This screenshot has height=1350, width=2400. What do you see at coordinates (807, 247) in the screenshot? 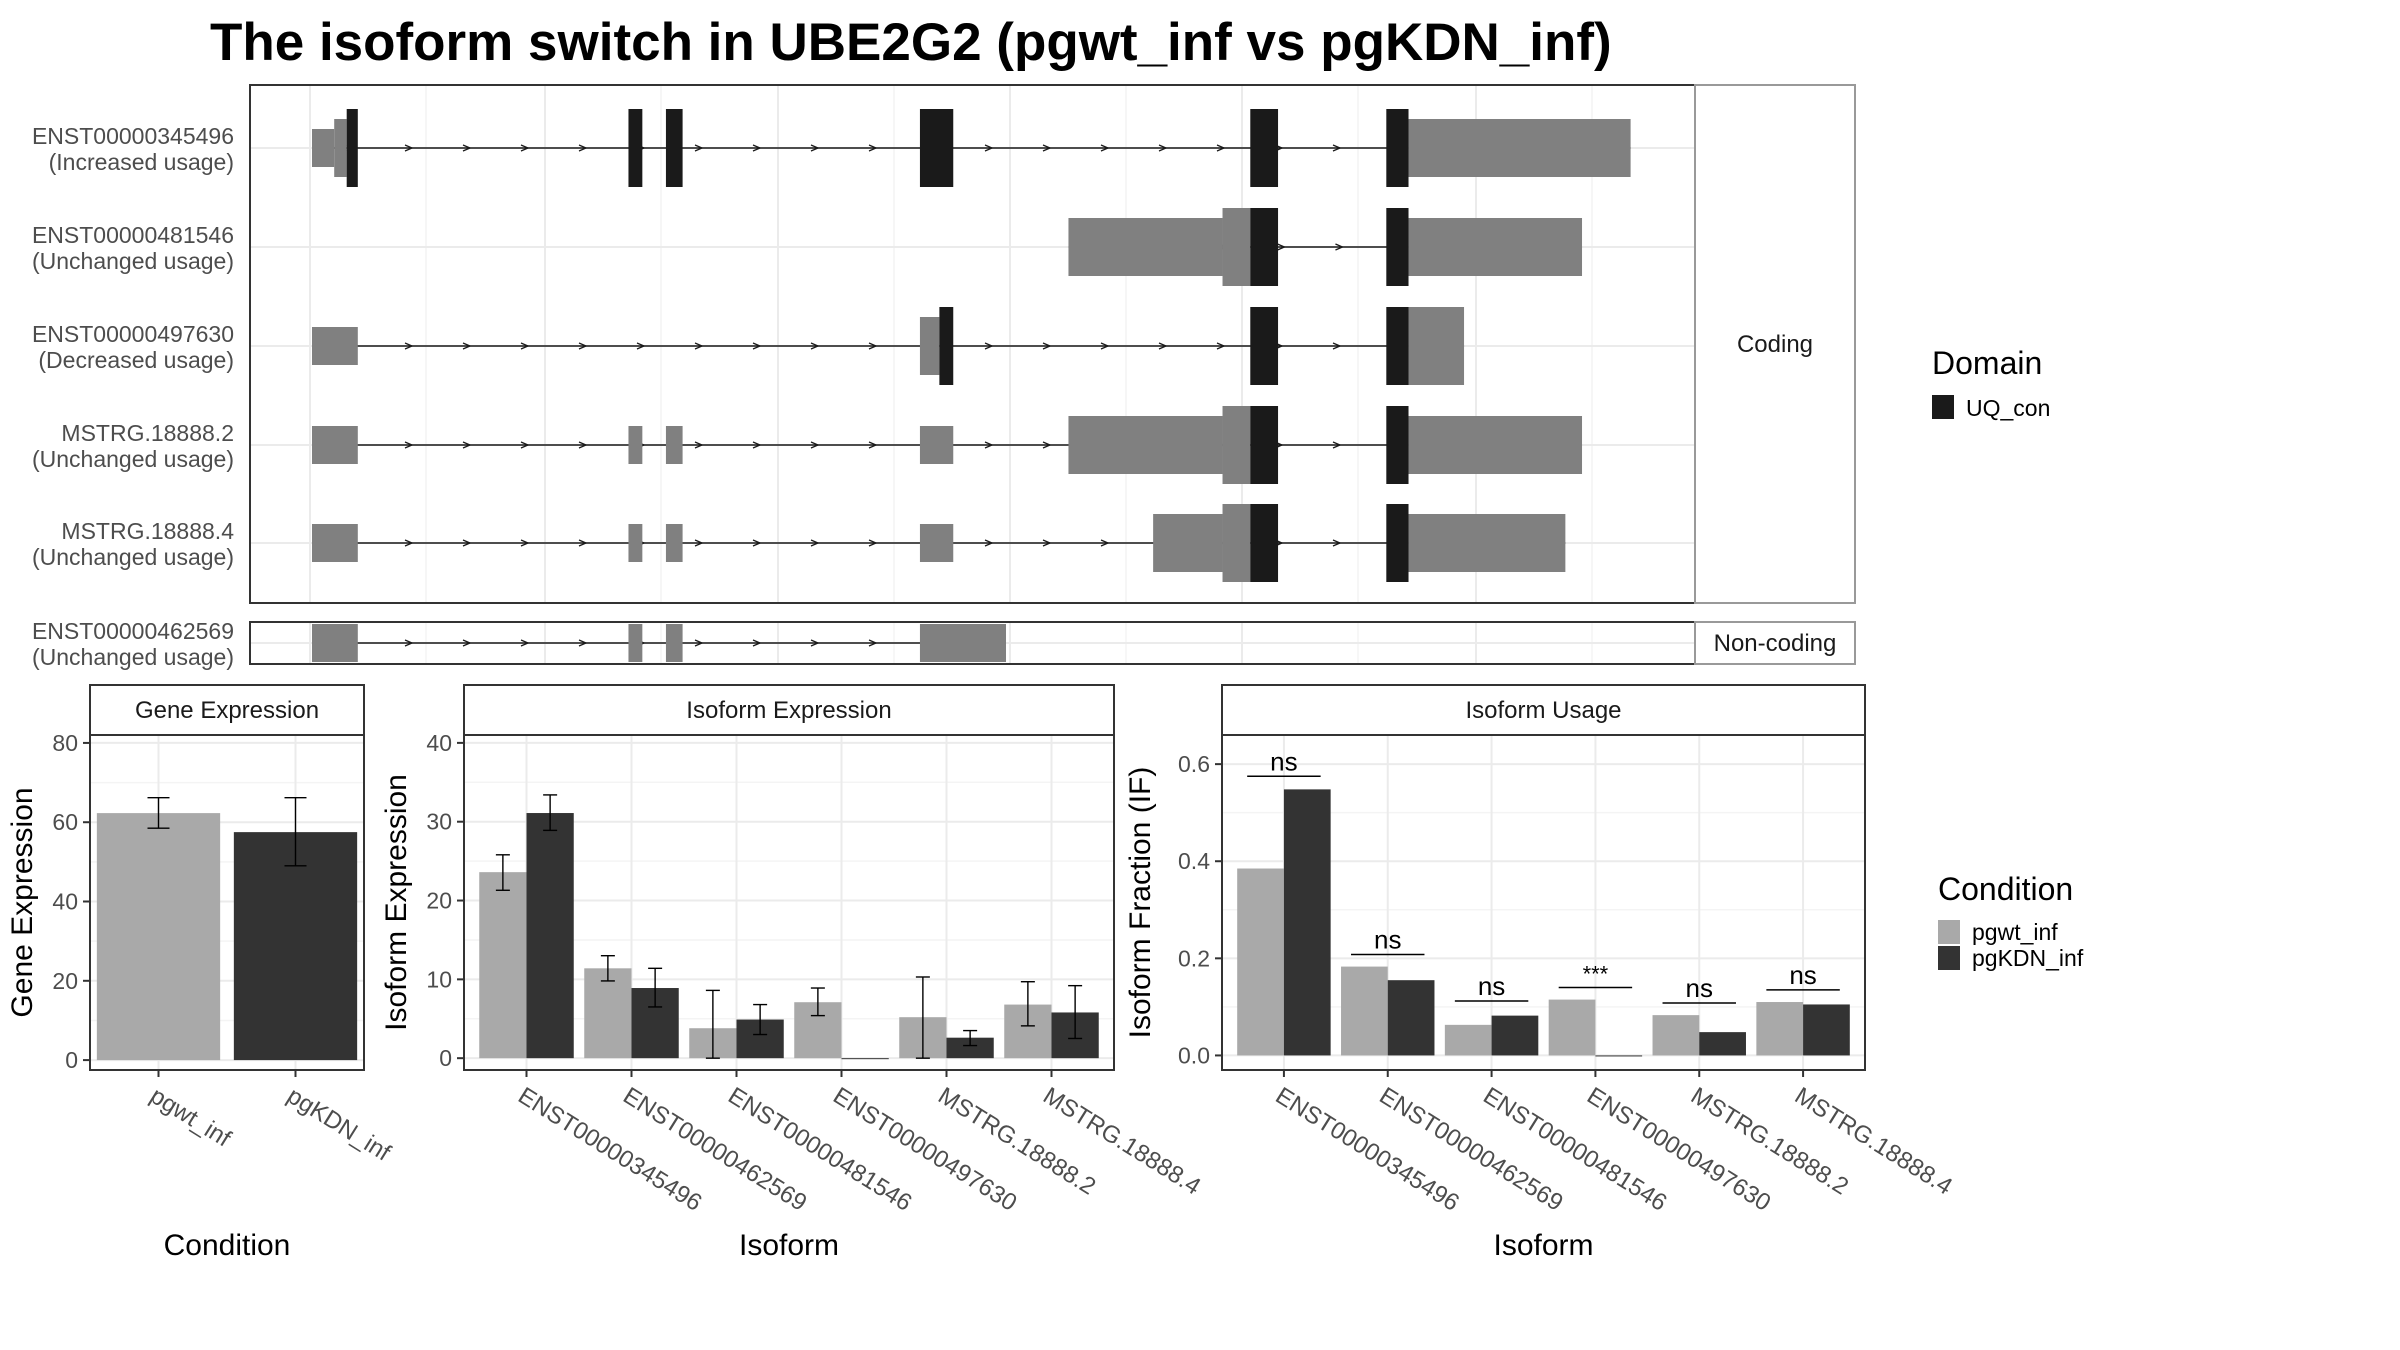
I see `transcript-row-1: ENST00000481546(Unchanged usage)` at bounding box center [807, 247].